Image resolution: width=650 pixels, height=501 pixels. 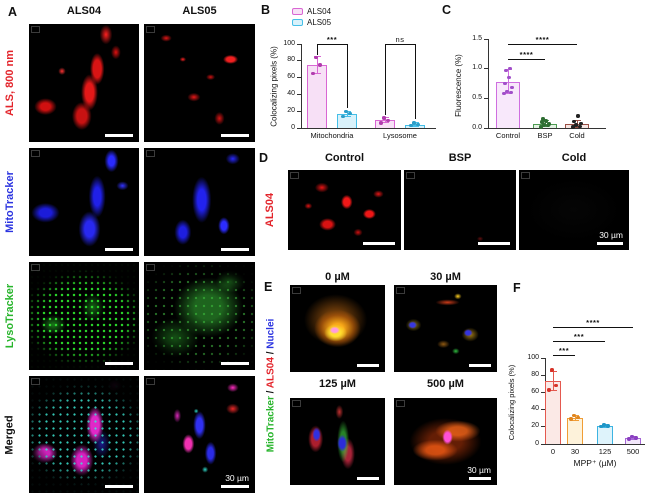 I want to click on significance-label: ****, so click(x=593, y=322).